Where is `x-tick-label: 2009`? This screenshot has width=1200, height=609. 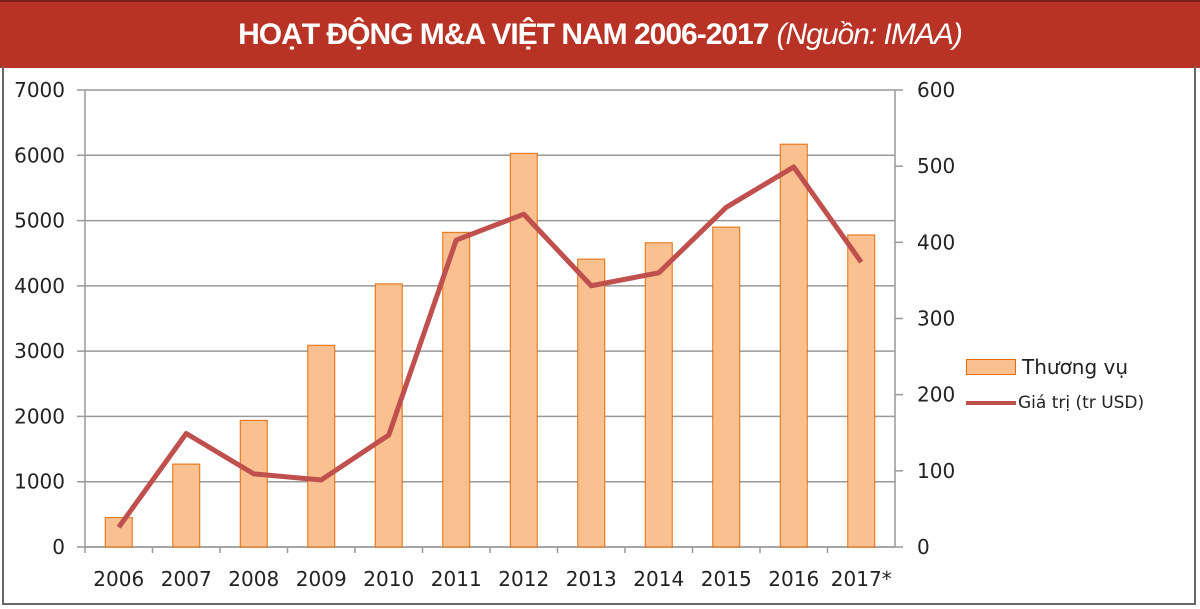
x-tick-label: 2009 is located at coordinates (321, 579).